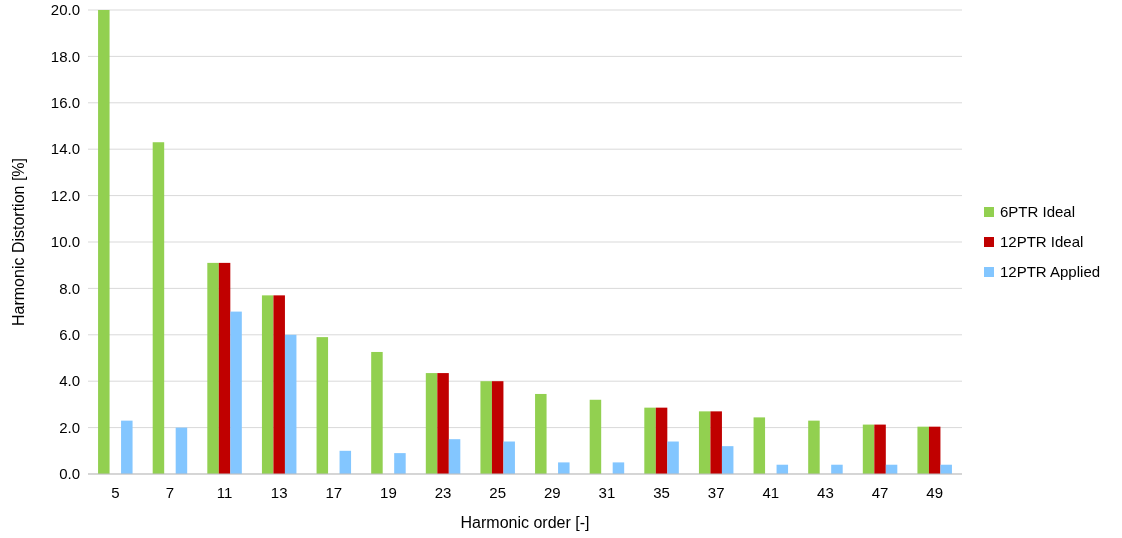  What do you see at coordinates (525, 522) in the screenshot?
I see `x-axis-title: Harmonic order [-]` at bounding box center [525, 522].